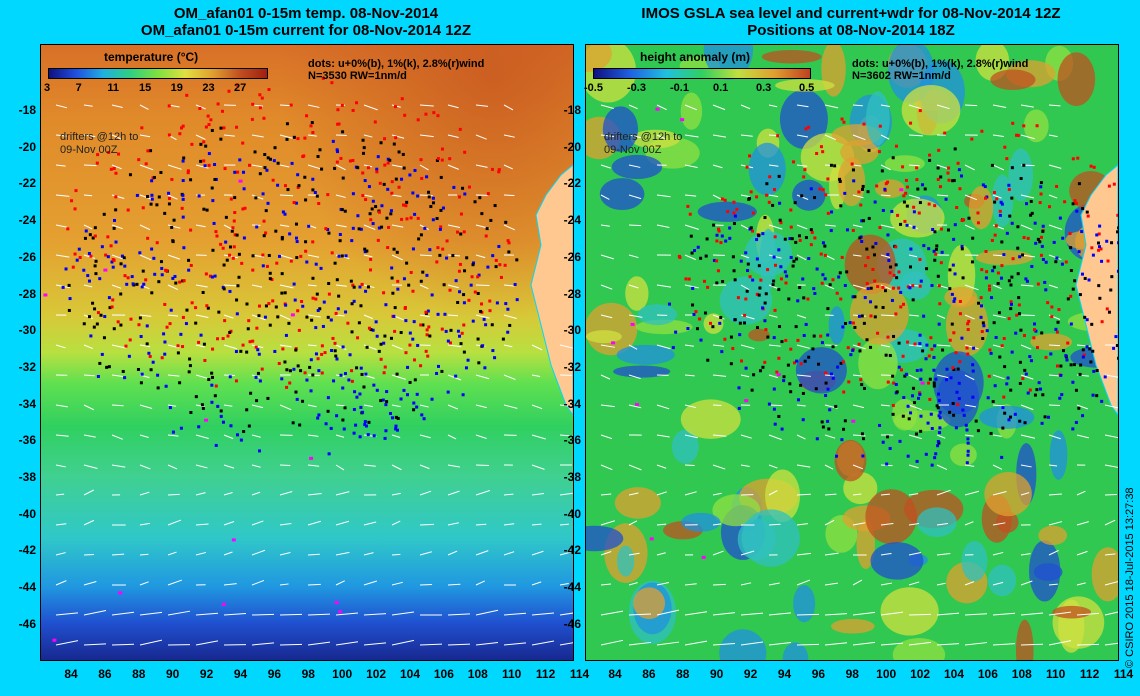 The height and width of the screenshot is (696, 1140). I want to click on lat-tick-label: -24, so click(572, 220).